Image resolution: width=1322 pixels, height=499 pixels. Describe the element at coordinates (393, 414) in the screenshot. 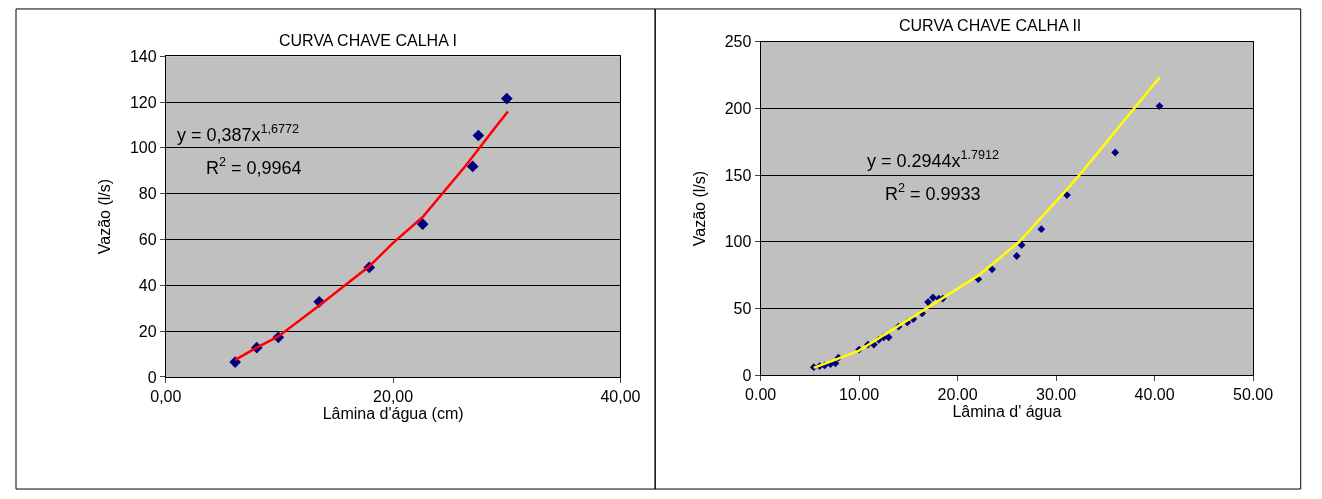

I see `x-axis-title: Lâmina d'água (cm)` at that location.